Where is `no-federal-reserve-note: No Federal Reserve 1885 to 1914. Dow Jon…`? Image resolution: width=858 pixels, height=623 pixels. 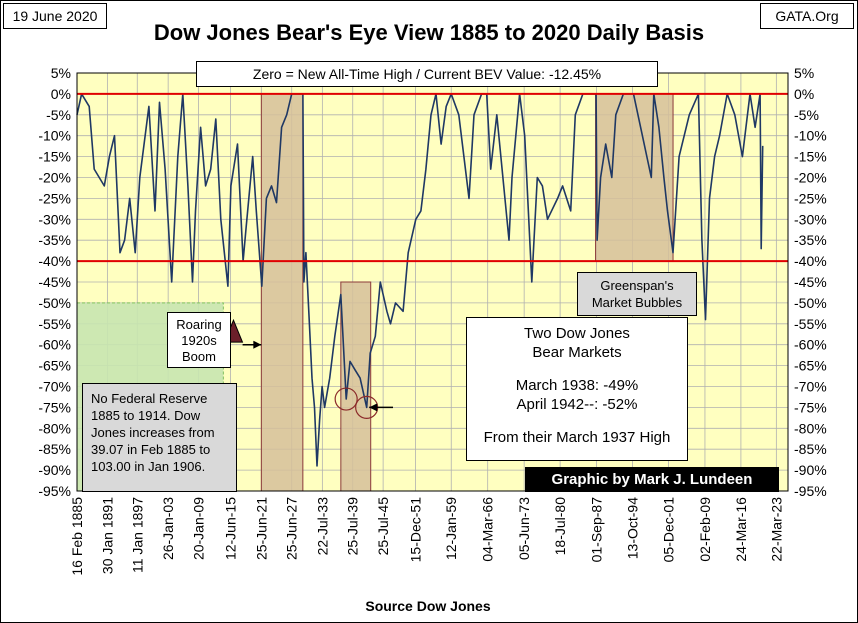 no-federal-reserve-note: No Federal Reserve 1885 to 1914. Dow Jon… is located at coordinates (159, 437).